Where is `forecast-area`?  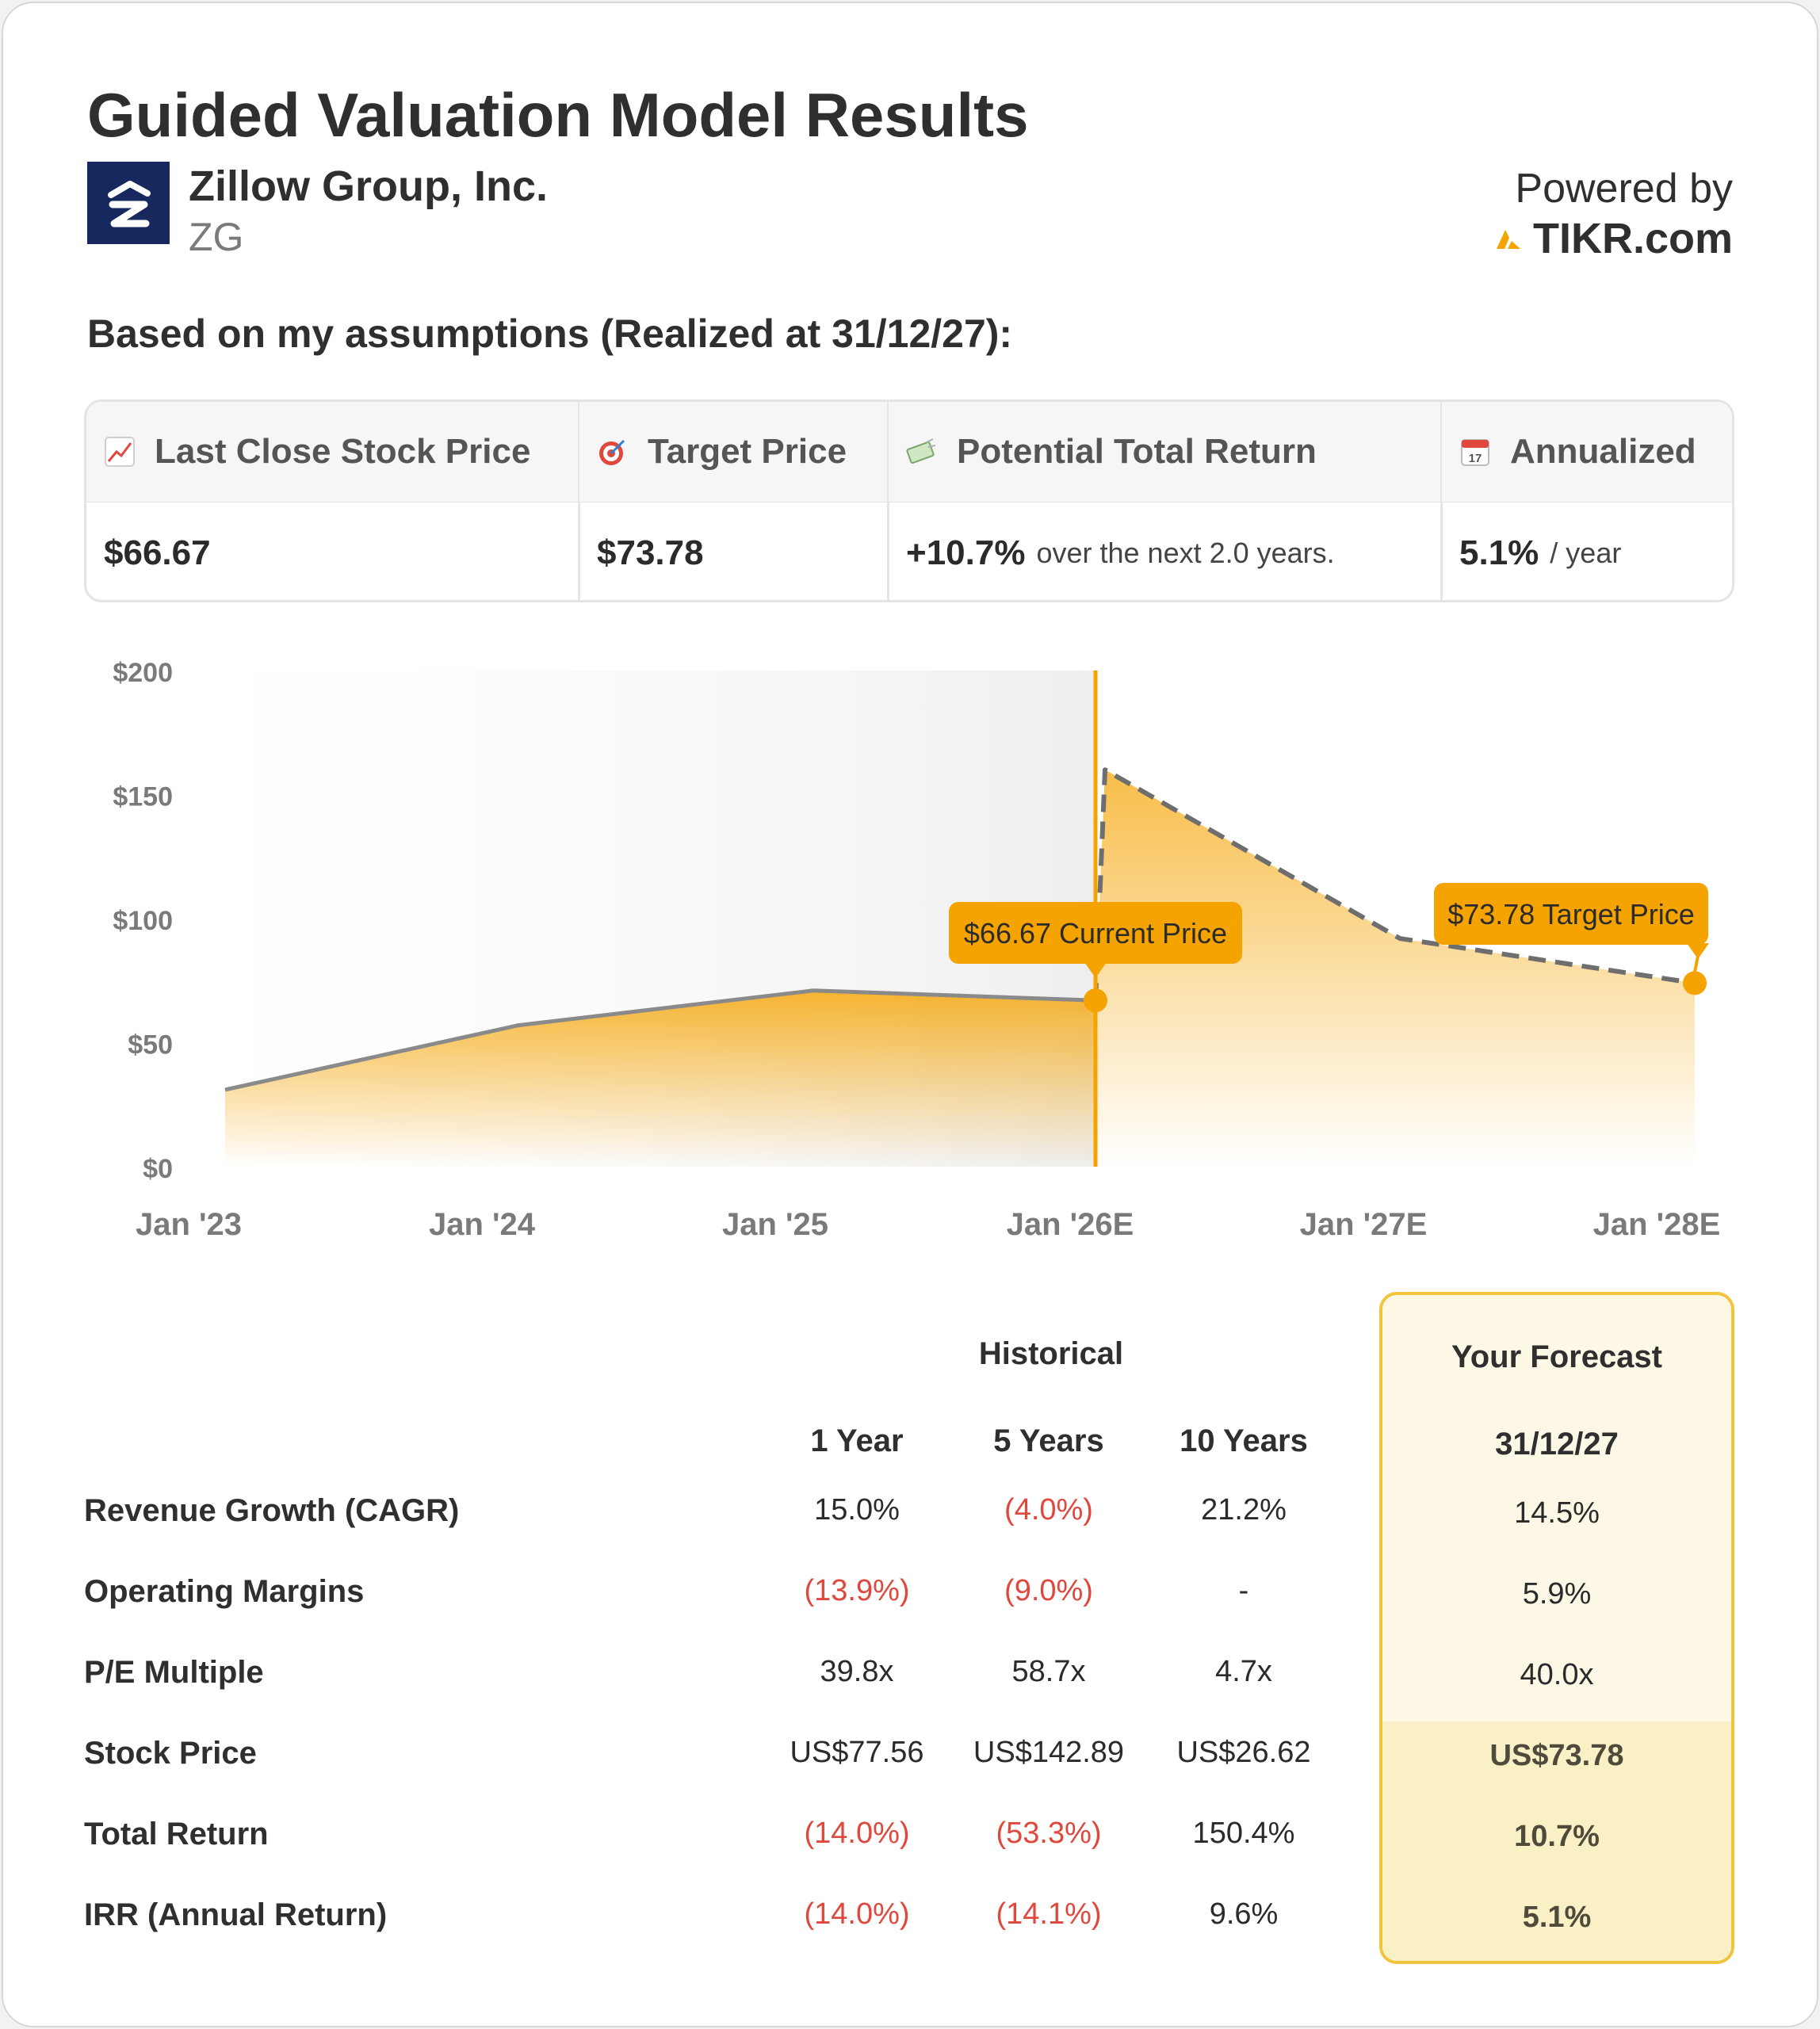
forecast-area is located at coordinates (1395, 968).